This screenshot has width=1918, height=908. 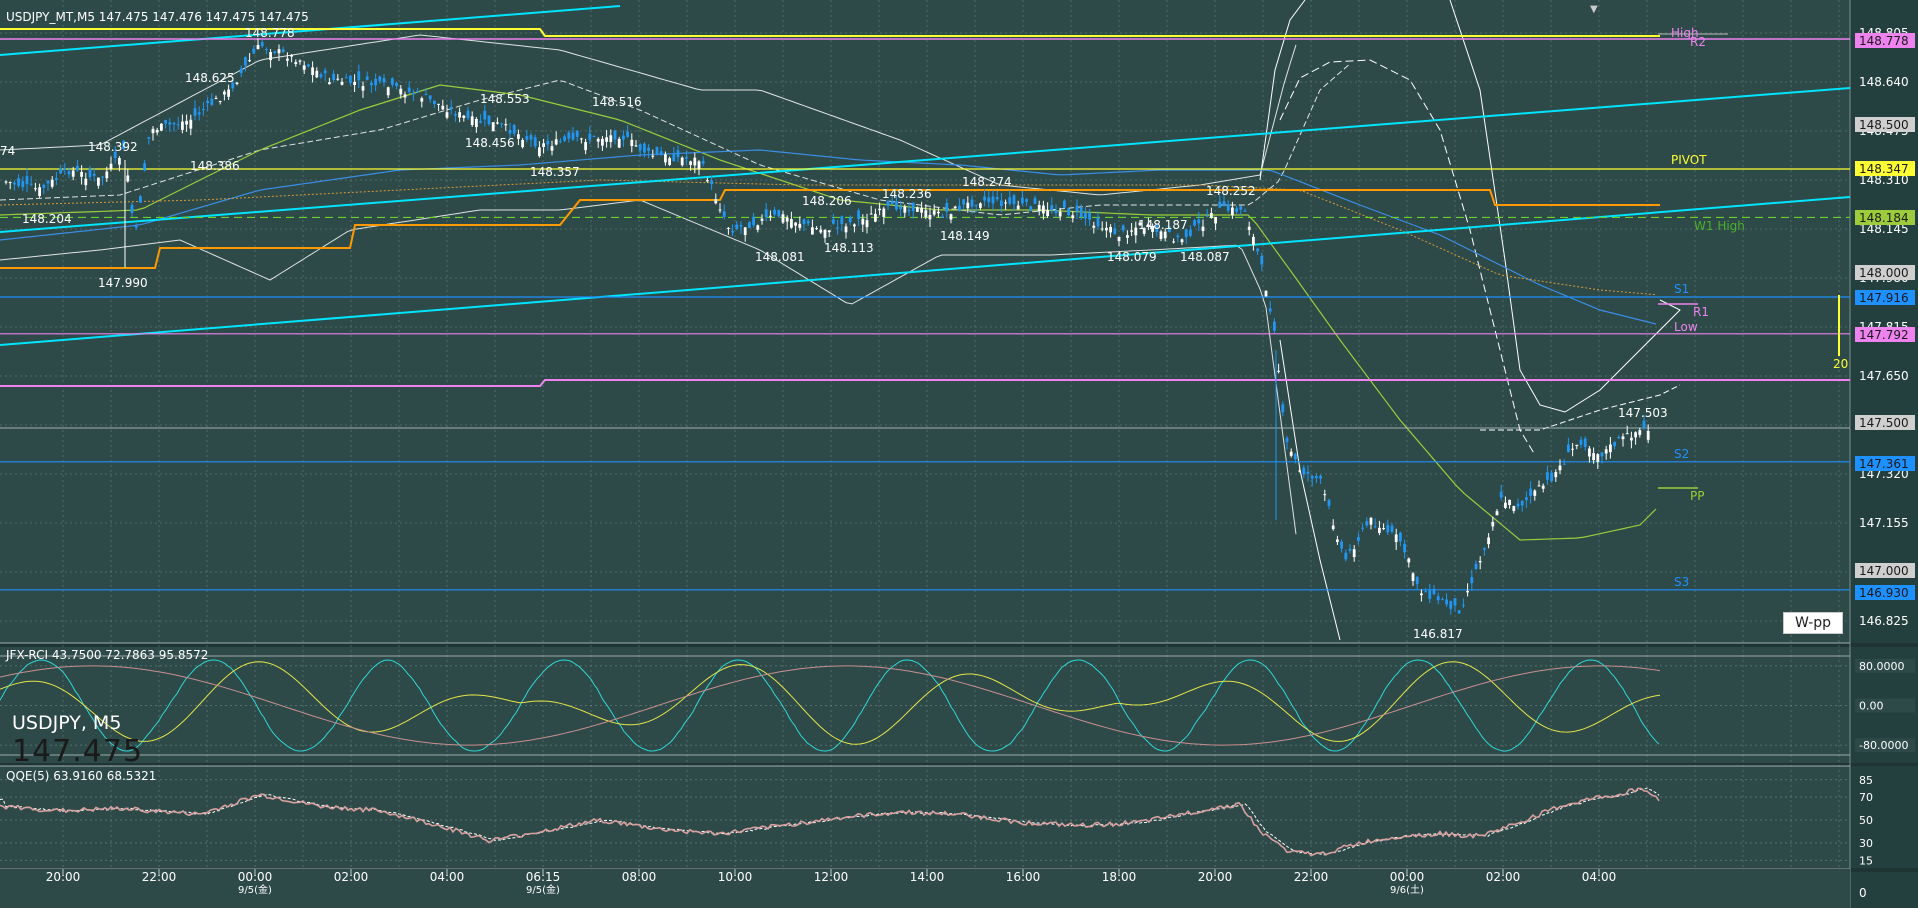 I want to click on price-annotation: 148.149, so click(x=965, y=236).